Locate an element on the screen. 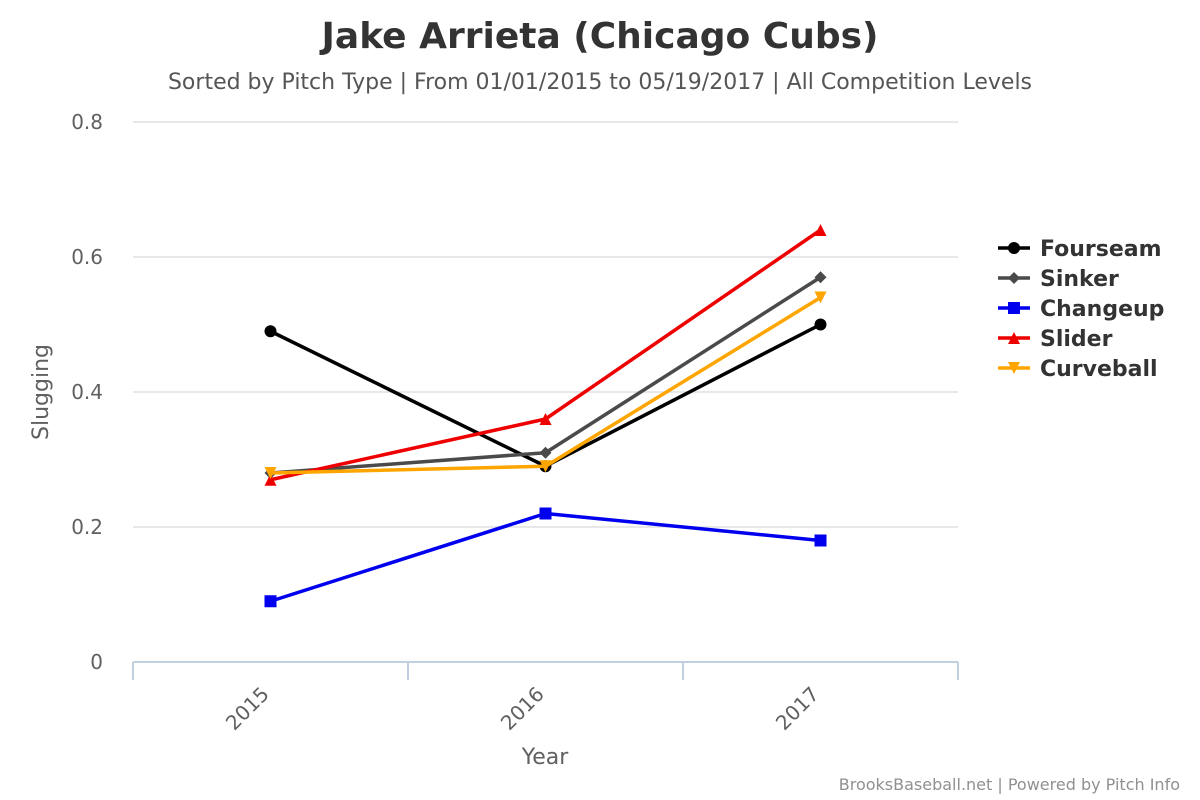  x-axis: 2015 2016 2017 is located at coordinates (545, 698).